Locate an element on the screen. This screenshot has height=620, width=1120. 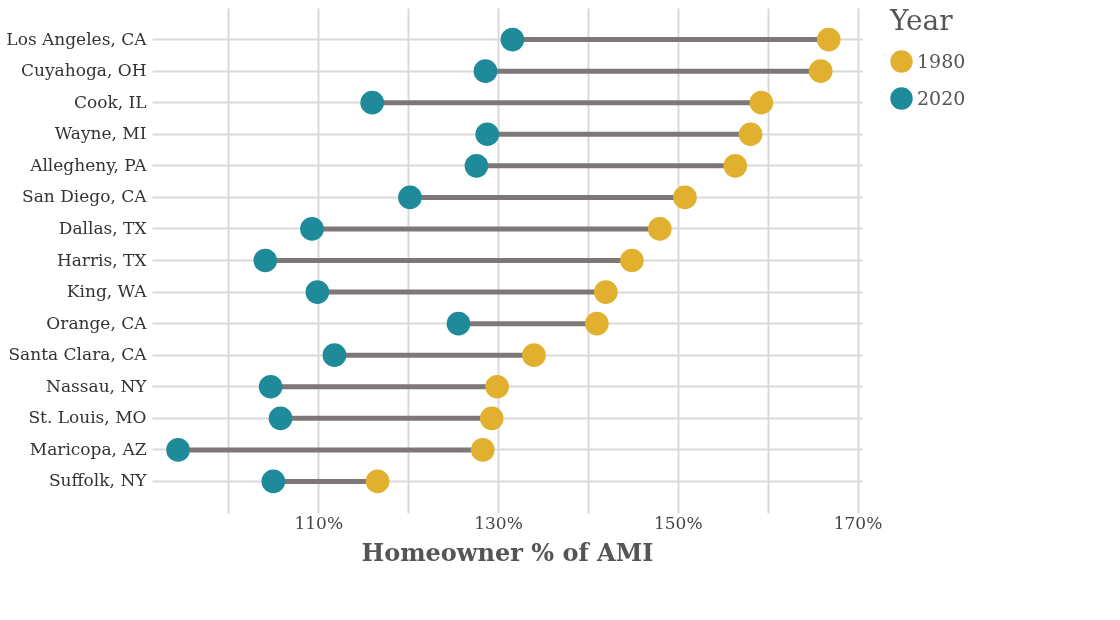
y-tick-label: Maricopa, AZ is located at coordinates (88, 448).